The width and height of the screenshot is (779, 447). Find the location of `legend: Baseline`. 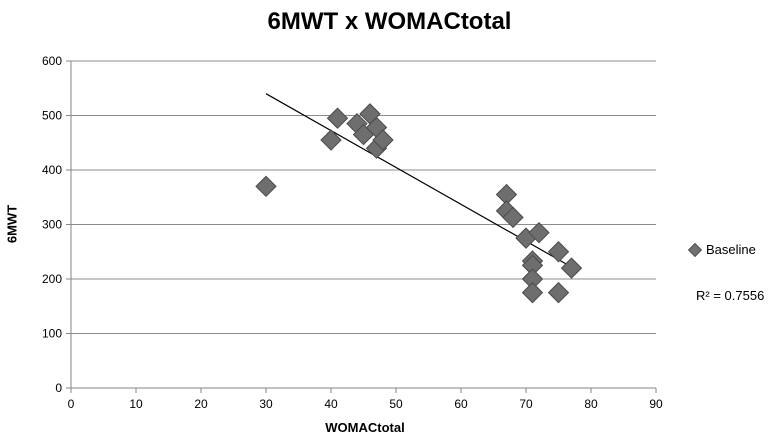

legend: Baseline is located at coordinates (721, 249).